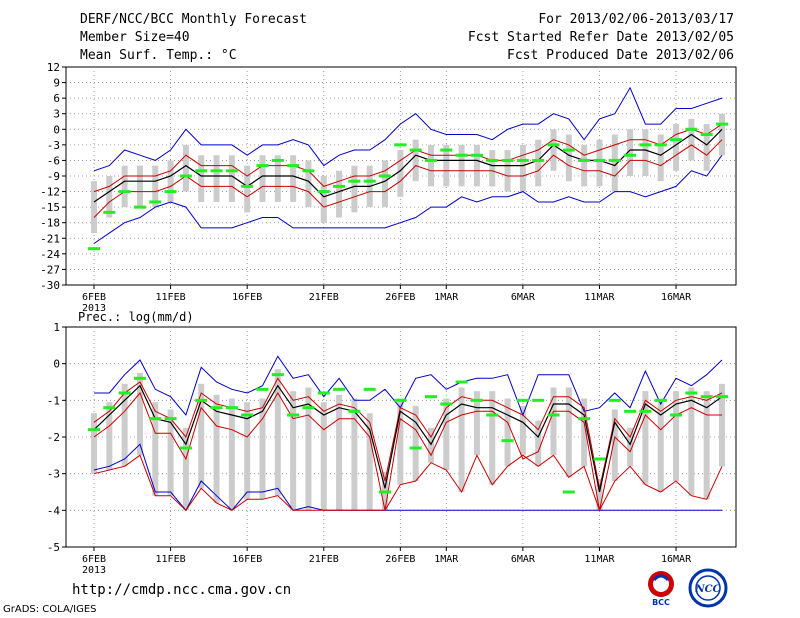 The image size is (800, 618). What do you see at coordinates (407, 477) in the screenshot?
I see `precipitation-min-line` at bounding box center [407, 477].